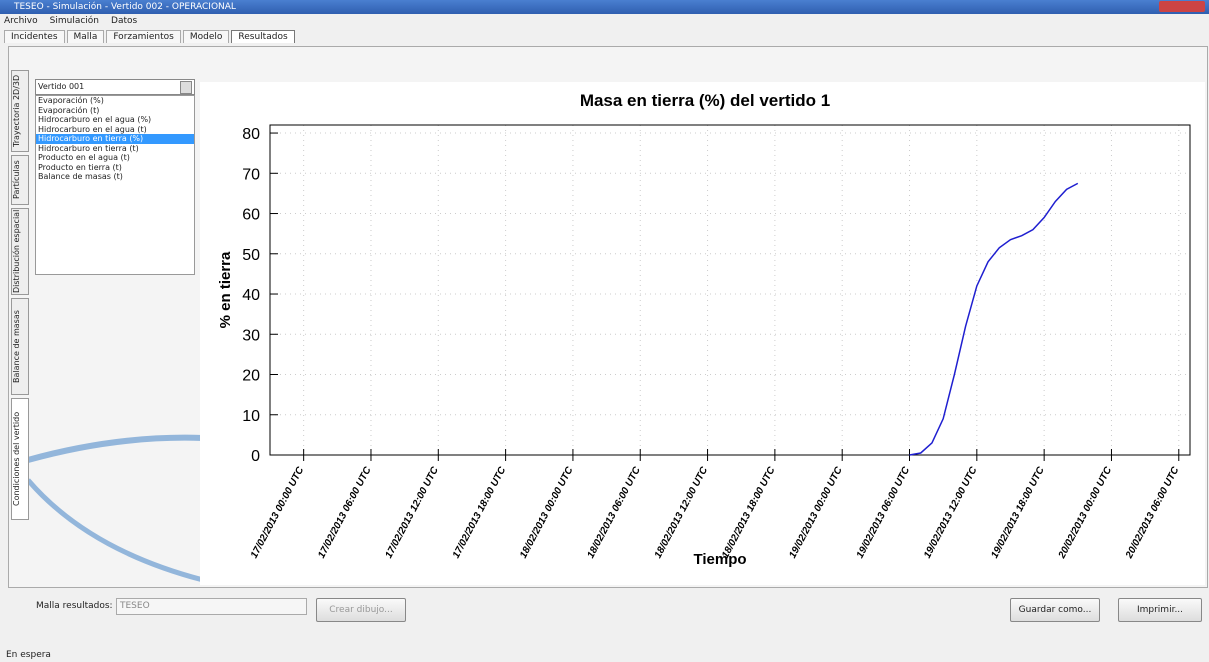 This screenshot has height=662, width=1209. I want to click on x-tick-label: 20/02/2013 00:00 UTC, so click(1085, 513).